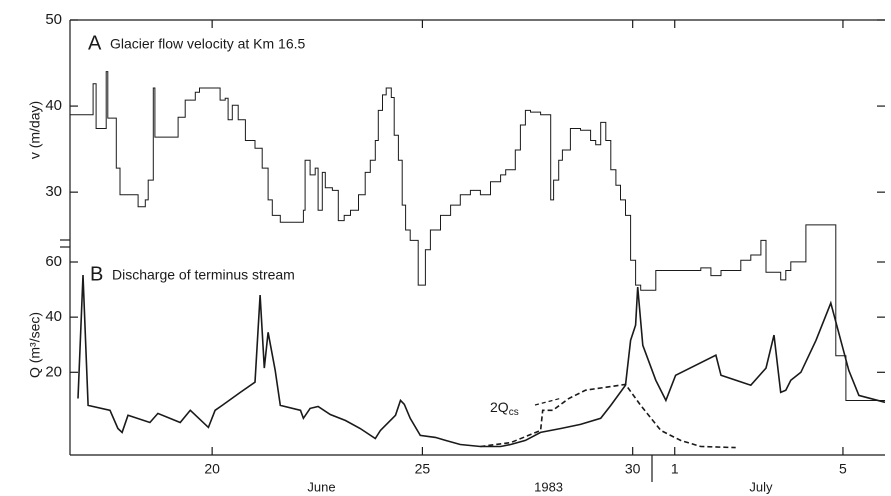 This screenshot has height=496, width=891. Describe the element at coordinates (423, 469) in the screenshot. I see `x-tick-label: 25` at that location.